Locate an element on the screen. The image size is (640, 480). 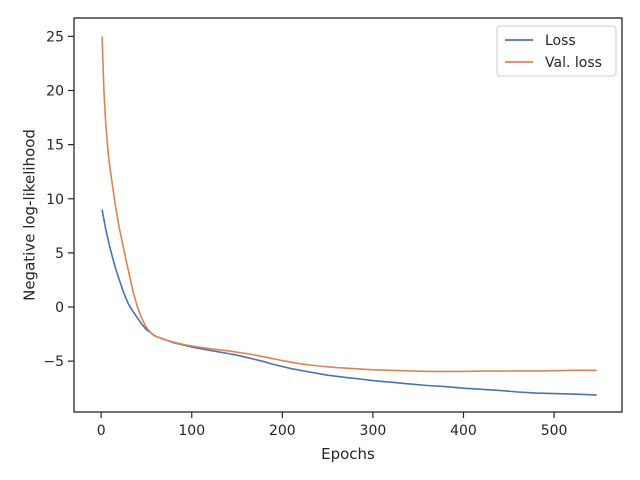
y-axis: −5 0 5 10 15 20 25 is located at coordinates (58, 199).